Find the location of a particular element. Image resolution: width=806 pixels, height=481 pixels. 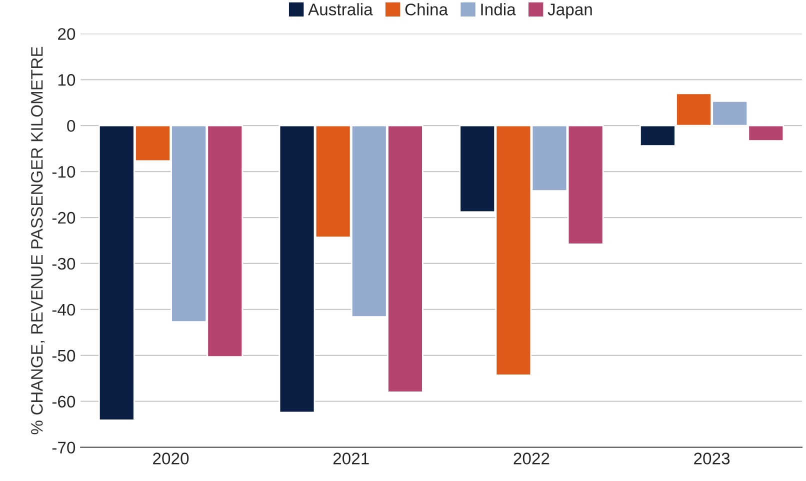

y-tick-label: -70 is located at coordinates (64, 448).